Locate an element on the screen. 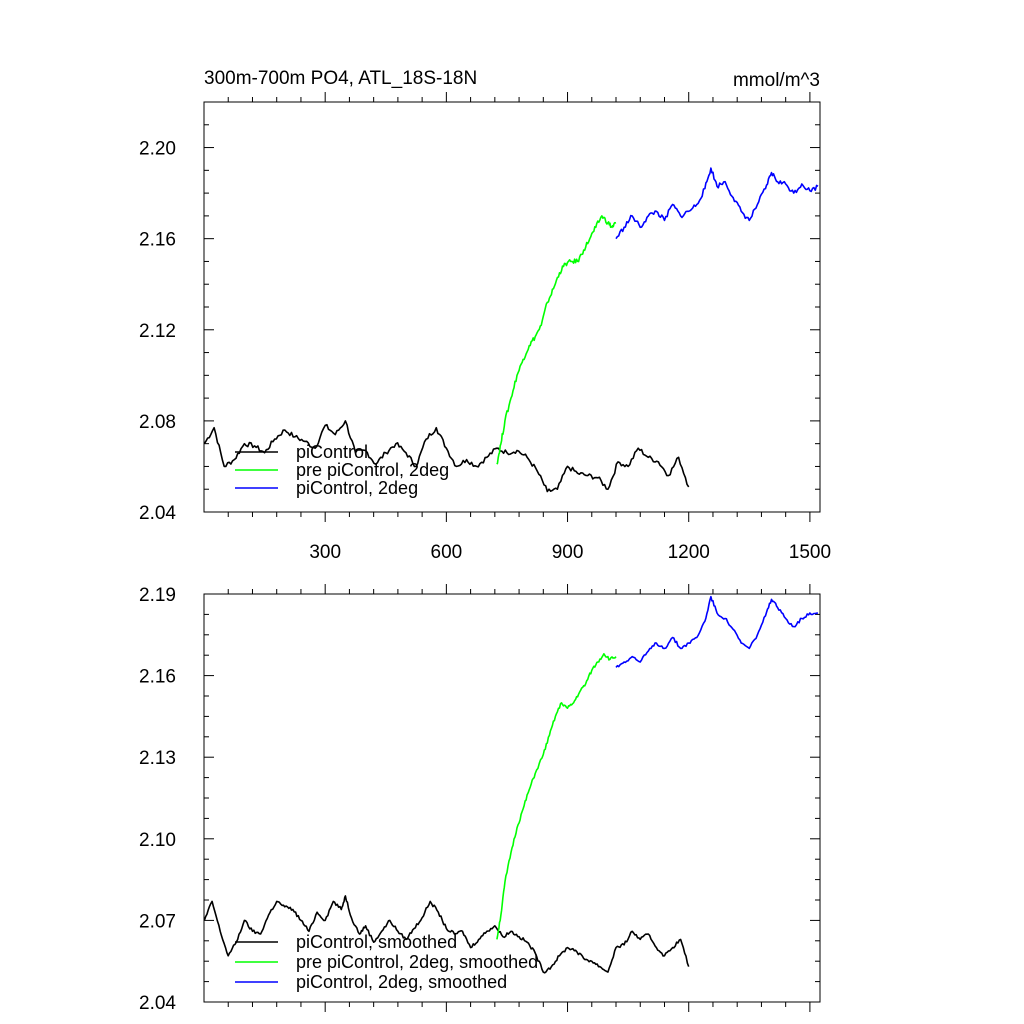 The width and height of the screenshot is (1024, 1024). units-label: mmol/m^3 is located at coordinates (776, 80).